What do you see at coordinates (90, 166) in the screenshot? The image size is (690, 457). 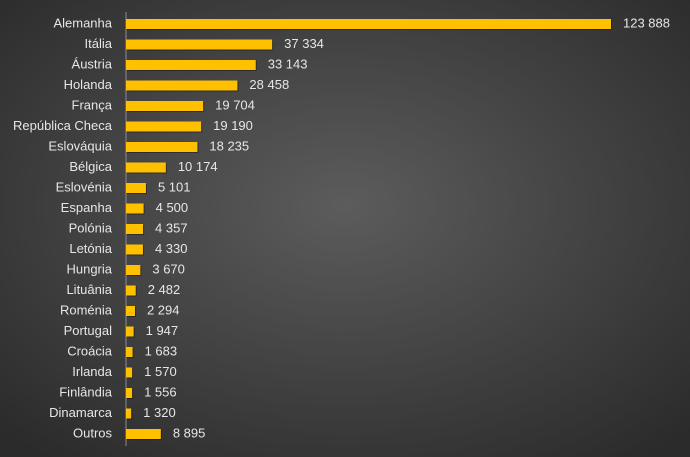 I see `category-label: Bélgica` at bounding box center [90, 166].